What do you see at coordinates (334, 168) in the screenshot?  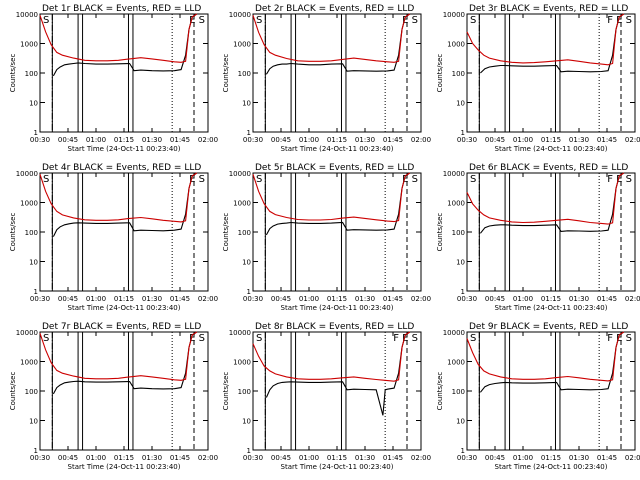 I see `panel-title: Det 5r BLACK = Events, RED = LLD` at bounding box center [334, 168].